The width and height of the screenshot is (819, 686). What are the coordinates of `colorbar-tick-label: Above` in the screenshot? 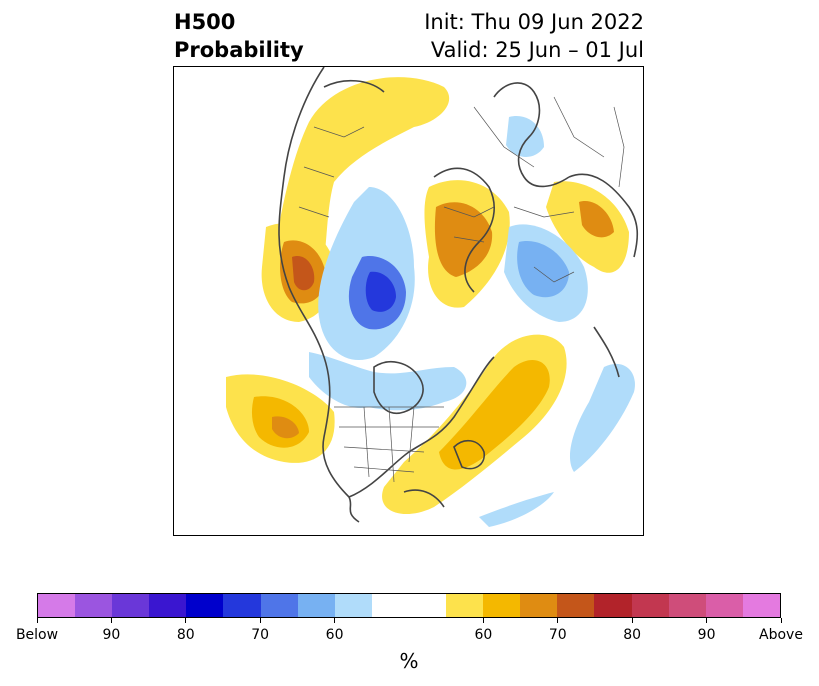 It's located at (781, 635).